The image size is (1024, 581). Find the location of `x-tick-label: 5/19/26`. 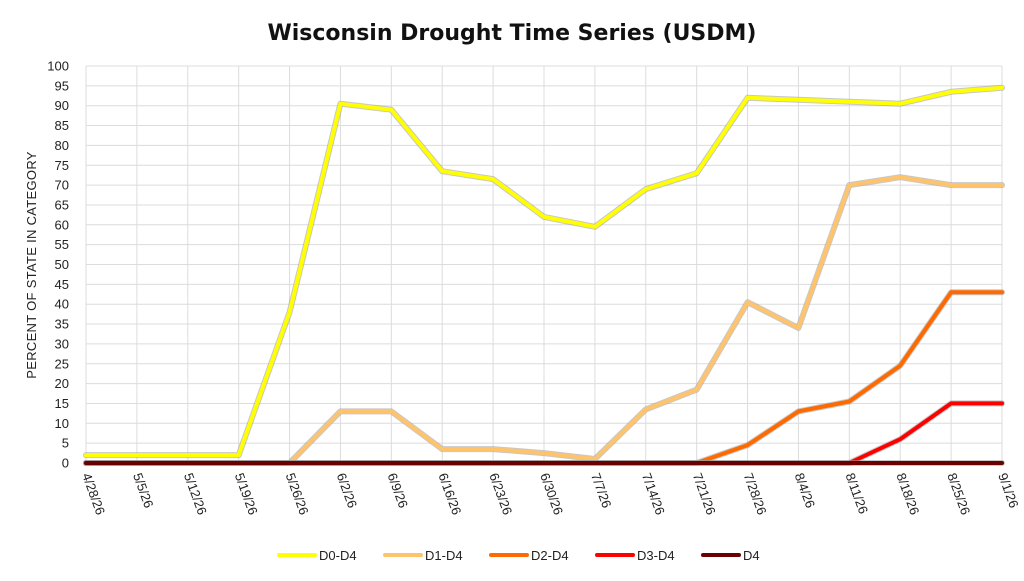

x-tick-label: 5/19/26 is located at coordinates (246, 494).